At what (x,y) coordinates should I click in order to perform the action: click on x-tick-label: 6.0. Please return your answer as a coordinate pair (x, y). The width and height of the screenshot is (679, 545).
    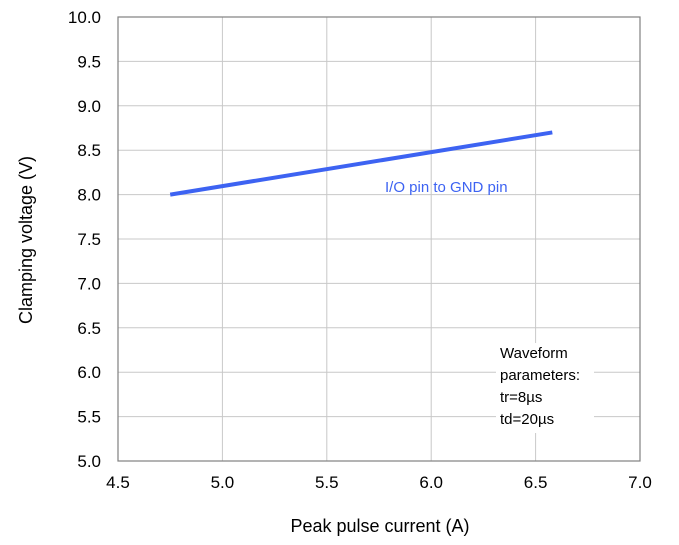
    Looking at the image, I should click on (431, 482).